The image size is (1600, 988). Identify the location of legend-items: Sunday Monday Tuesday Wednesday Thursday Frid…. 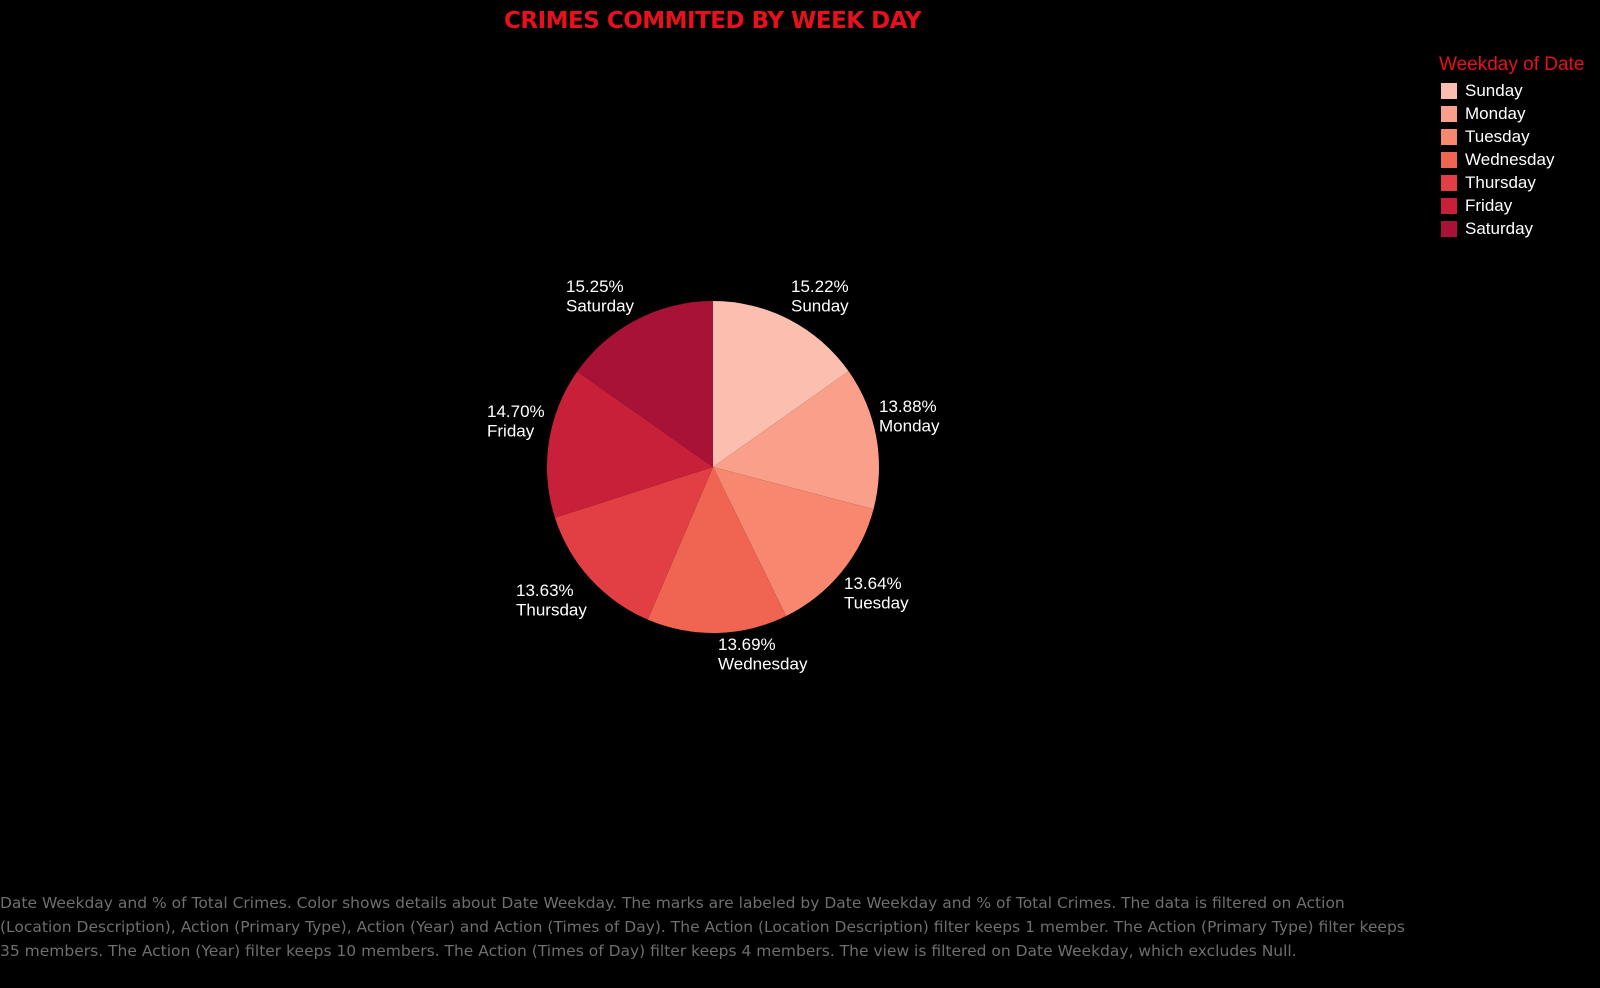
(1519, 159).